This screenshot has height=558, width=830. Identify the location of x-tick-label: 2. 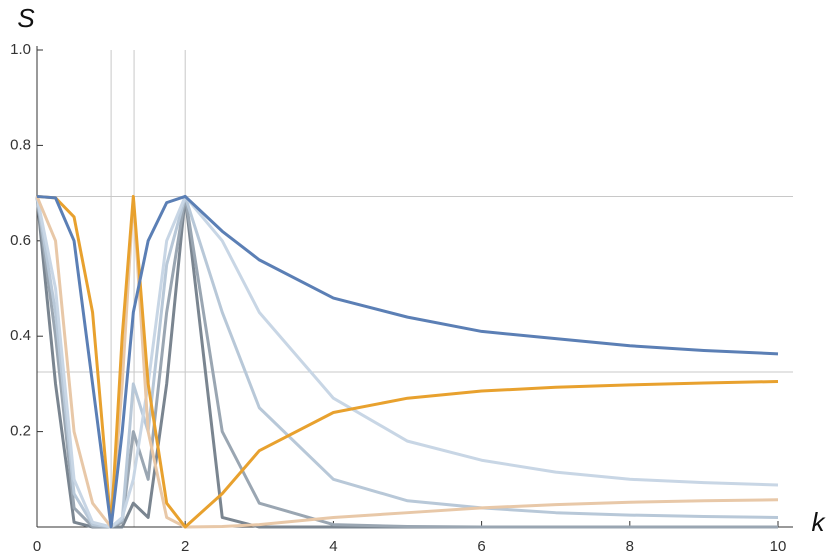
(185, 546).